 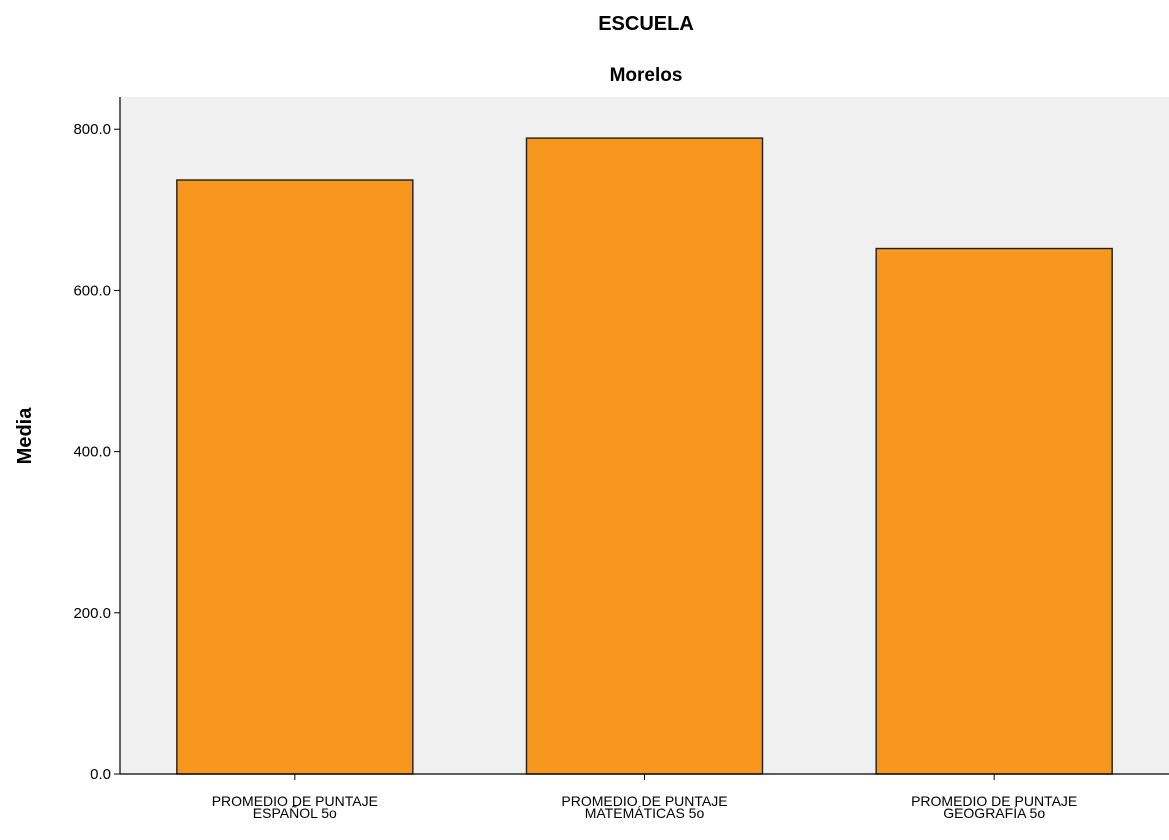 I want to click on y-tick-label: 0.0, so click(x=100, y=774).